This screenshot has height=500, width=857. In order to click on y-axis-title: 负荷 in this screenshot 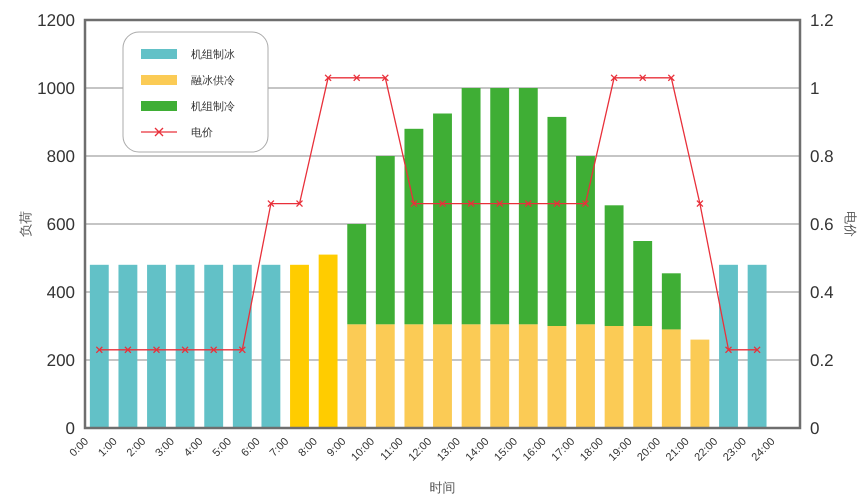, I will do `click(25, 224)`.